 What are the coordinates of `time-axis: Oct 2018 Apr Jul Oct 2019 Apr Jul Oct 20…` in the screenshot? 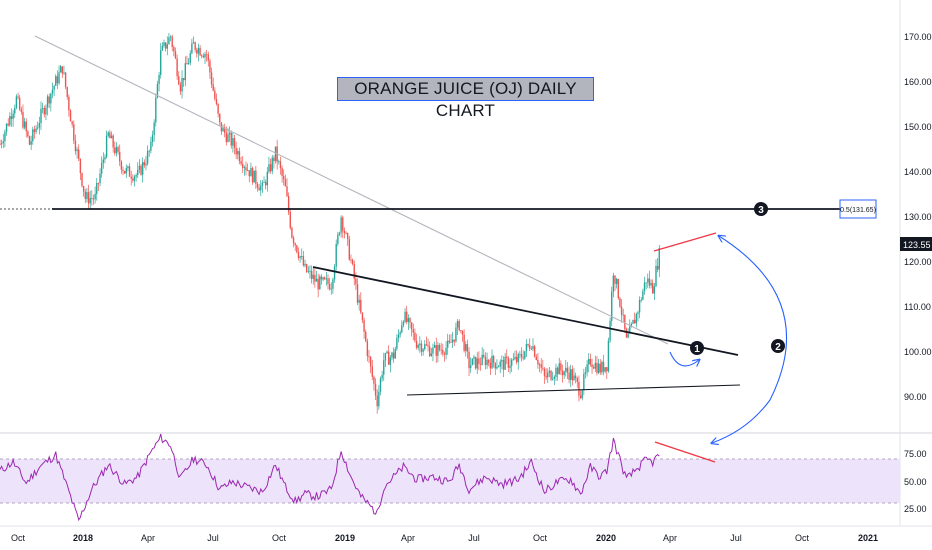 It's located at (444, 538).